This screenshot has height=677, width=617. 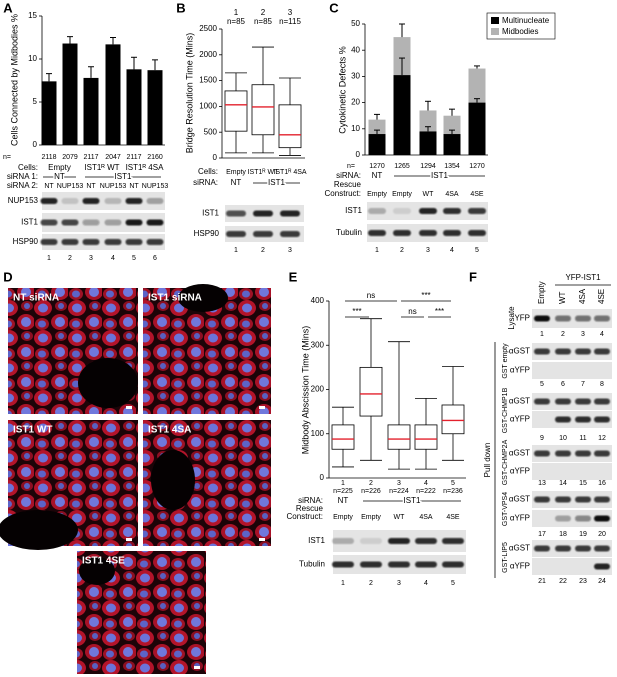 I want to click on legend-swatch, so click(x=495, y=20).